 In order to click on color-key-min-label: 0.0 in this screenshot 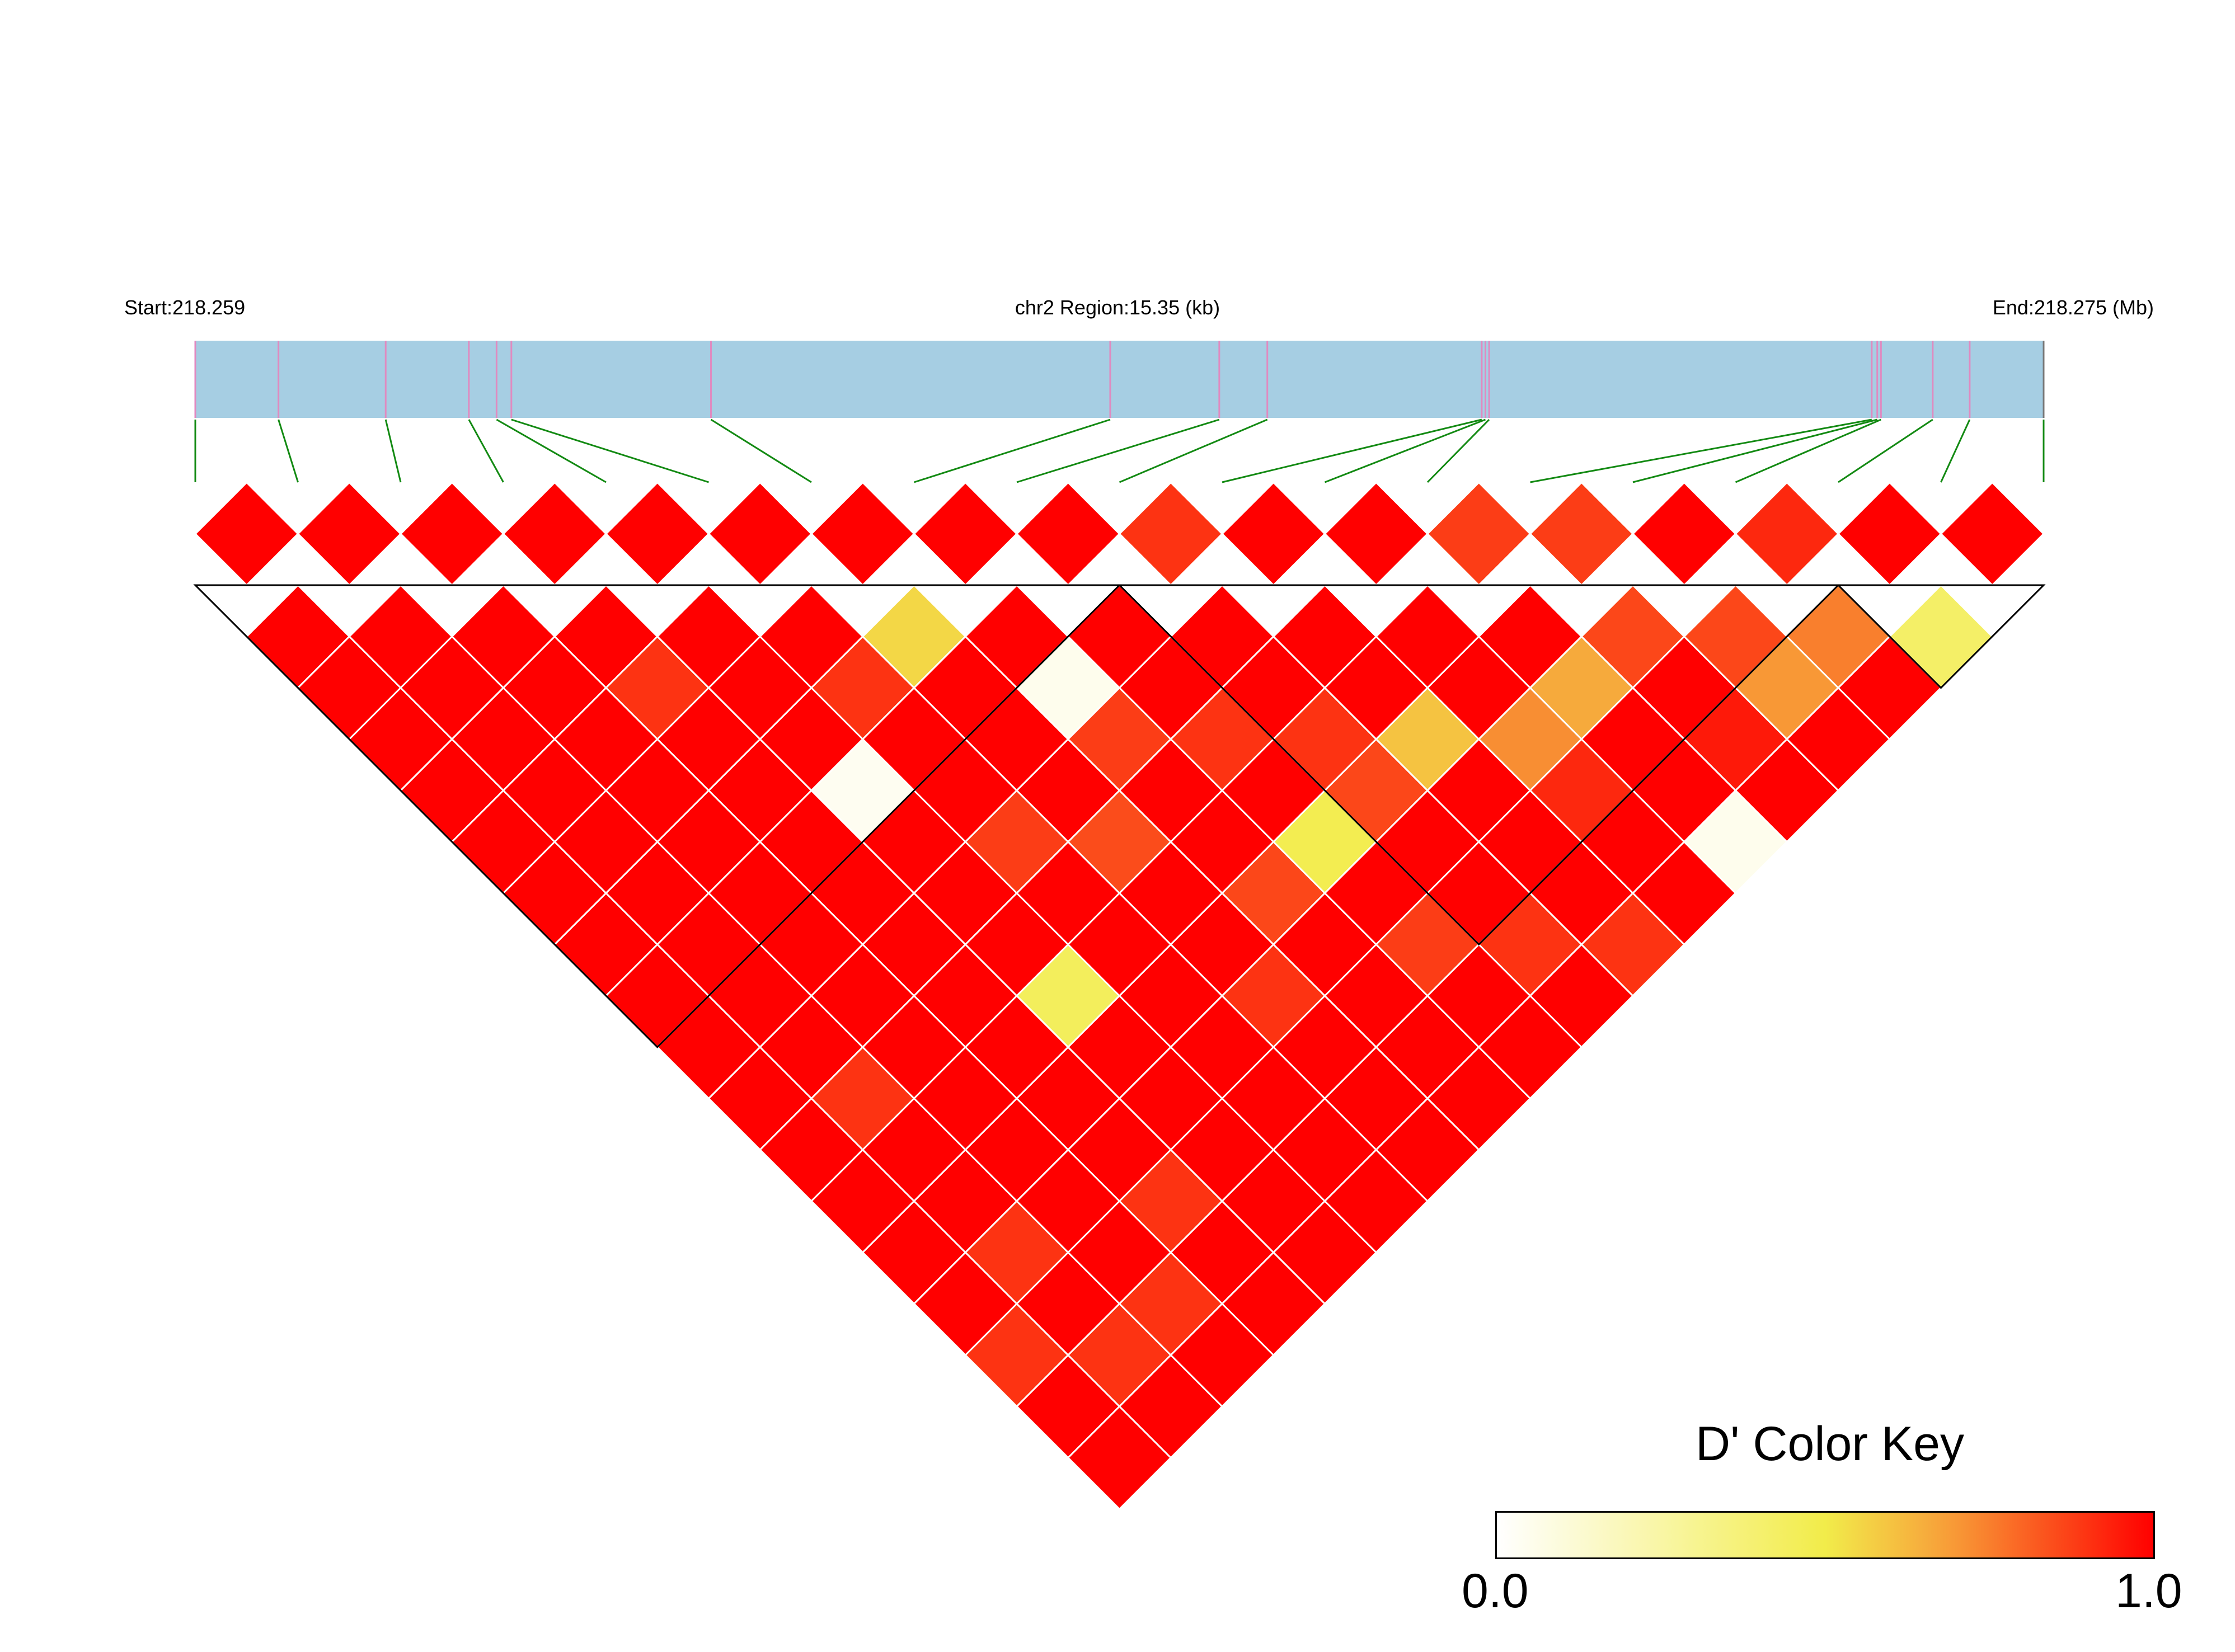, I will do `click(1495, 1591)`.